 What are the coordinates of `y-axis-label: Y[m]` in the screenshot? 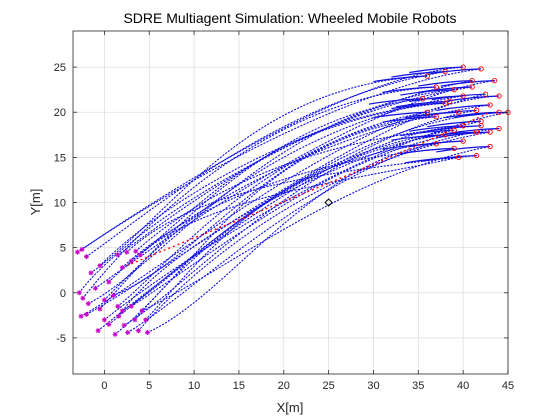 It's located at (35, 202).